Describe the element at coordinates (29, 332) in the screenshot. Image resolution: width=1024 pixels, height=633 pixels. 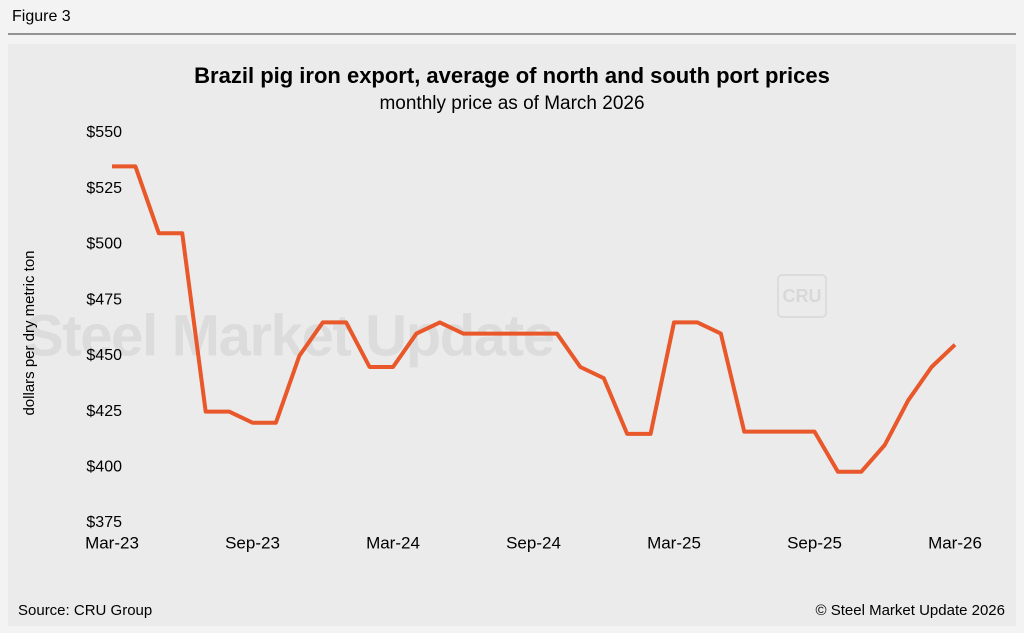
I see `y-axis-label: dollars per dry metric ton` at that location.